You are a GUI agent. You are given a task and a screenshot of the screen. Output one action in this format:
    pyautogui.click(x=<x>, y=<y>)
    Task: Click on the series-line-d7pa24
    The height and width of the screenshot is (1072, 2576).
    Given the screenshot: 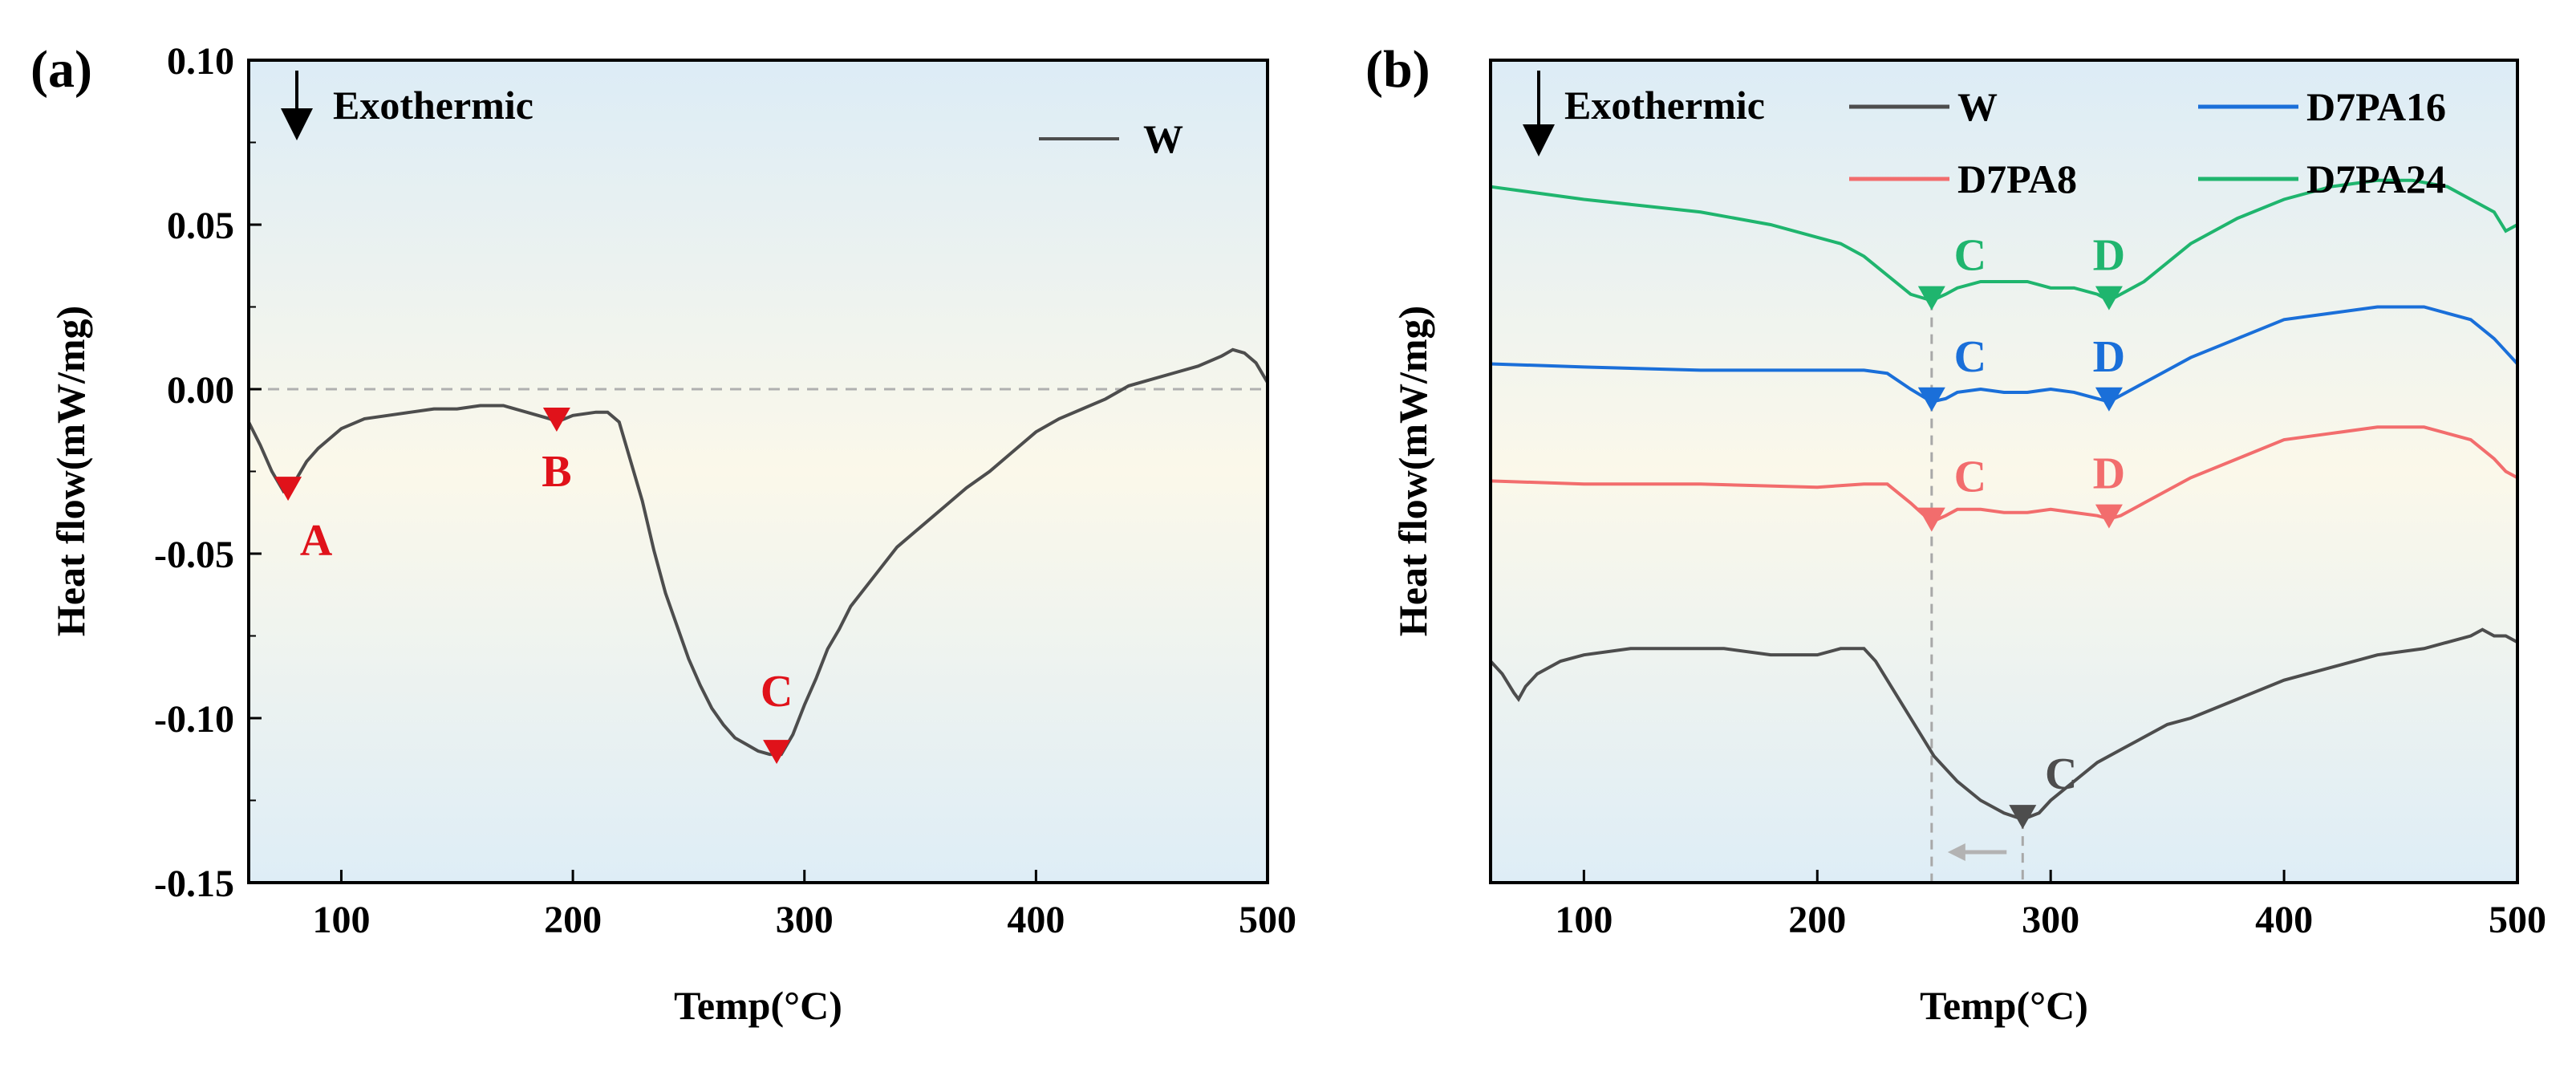 What is the action you would take?
    pyautogui.click(x=2004, y=240)
    